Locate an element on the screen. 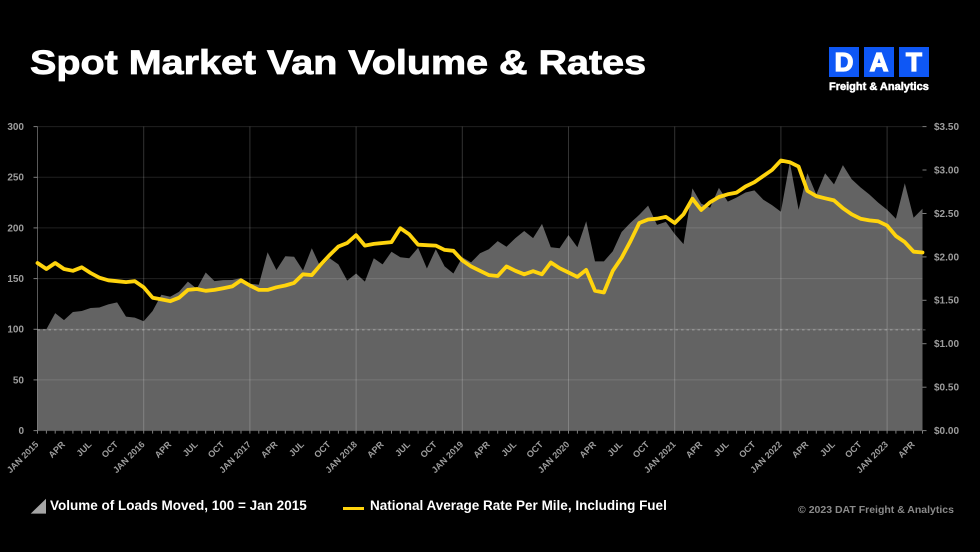  svg-text: $0.00 is located at coordinates (946, 431).